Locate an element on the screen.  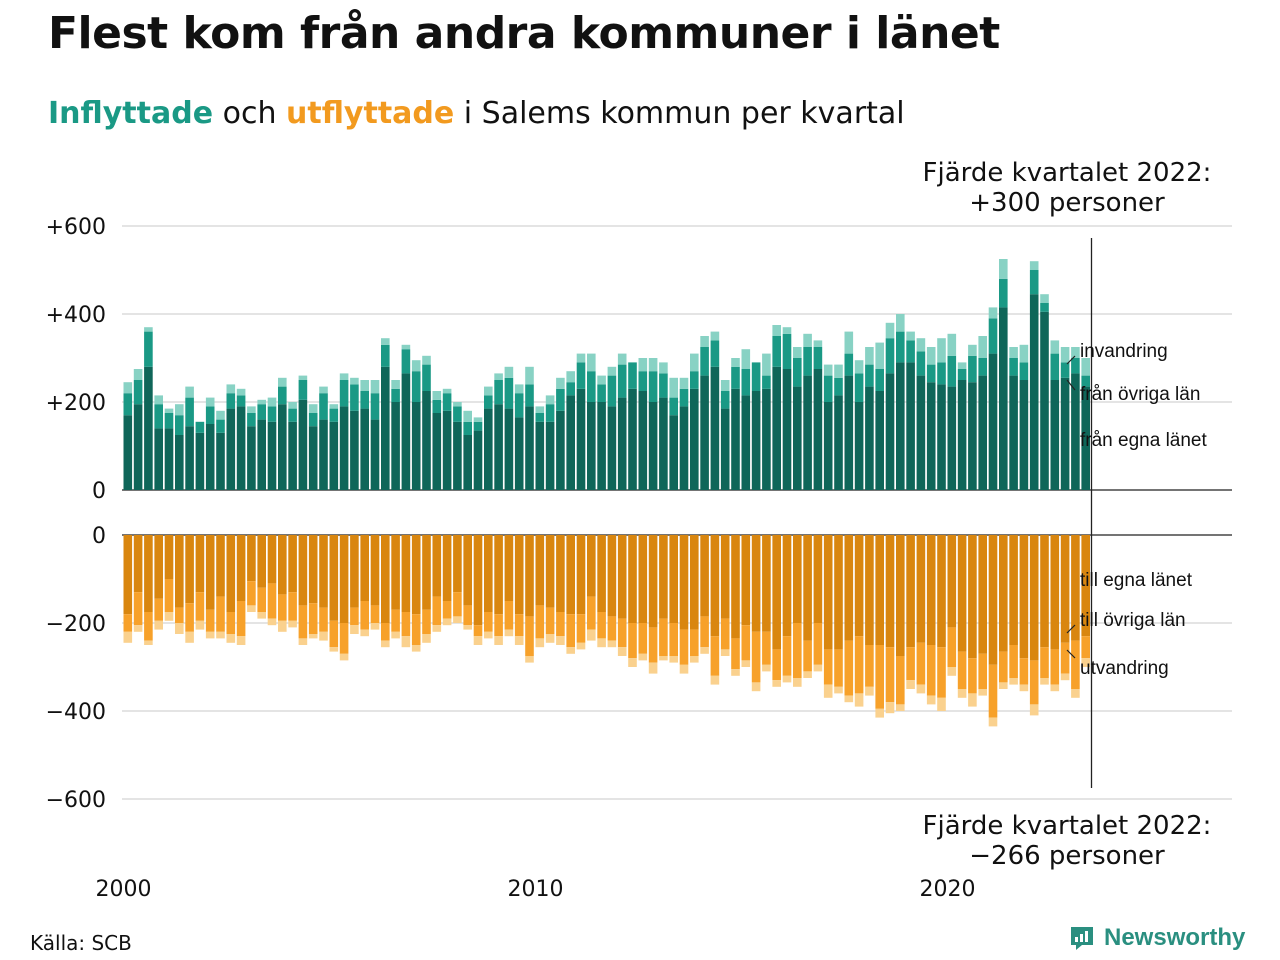
subtitle-inflyttade: Inflyttade is located at coordinates (131, 113).